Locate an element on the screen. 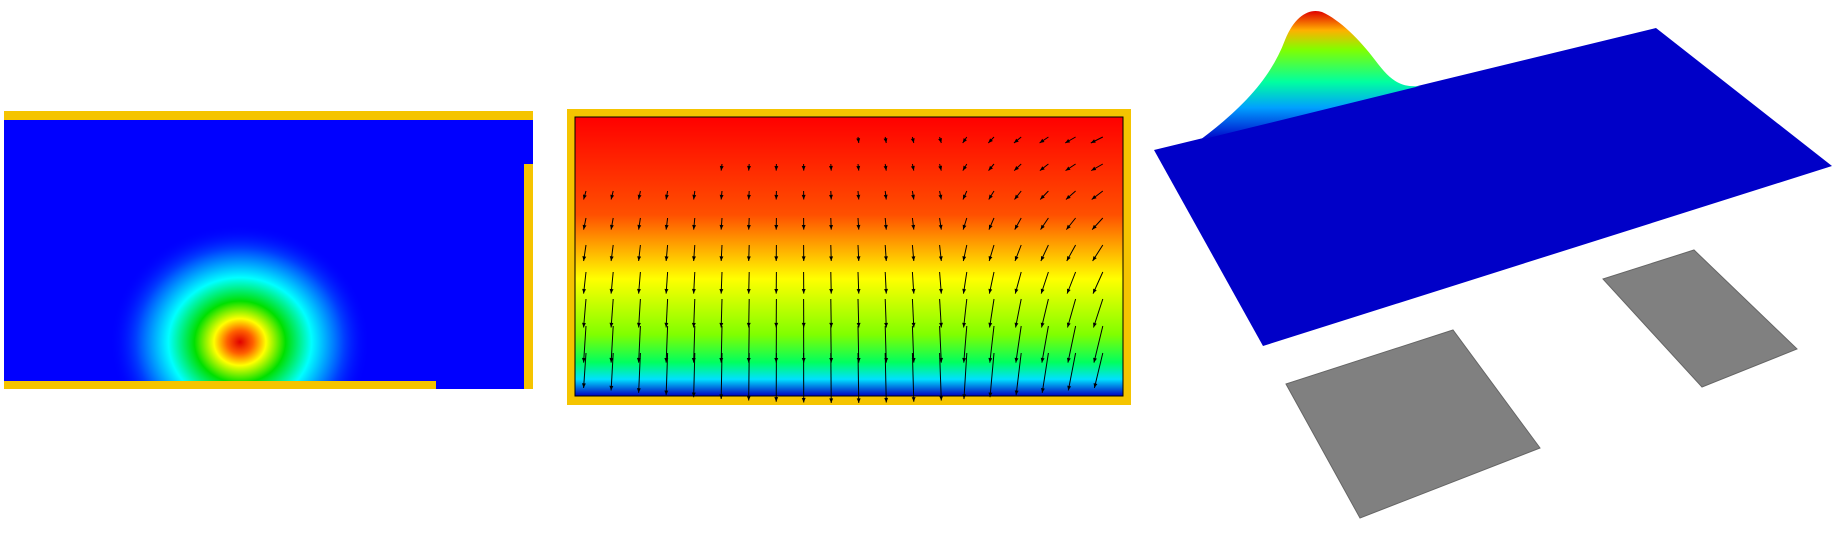 Image resolution: width=1838 pixels, height=557 pixels. shadow-plate is located at coordinates (1700, 318).